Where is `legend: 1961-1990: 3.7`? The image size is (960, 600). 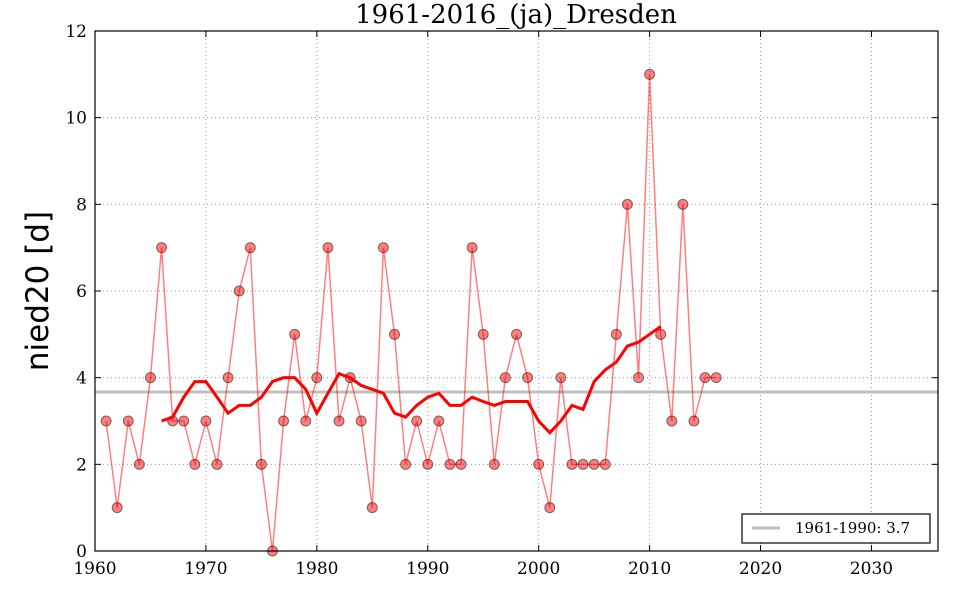
legend: 1961-1990: 3.7 is located at coordinates (836, 528).